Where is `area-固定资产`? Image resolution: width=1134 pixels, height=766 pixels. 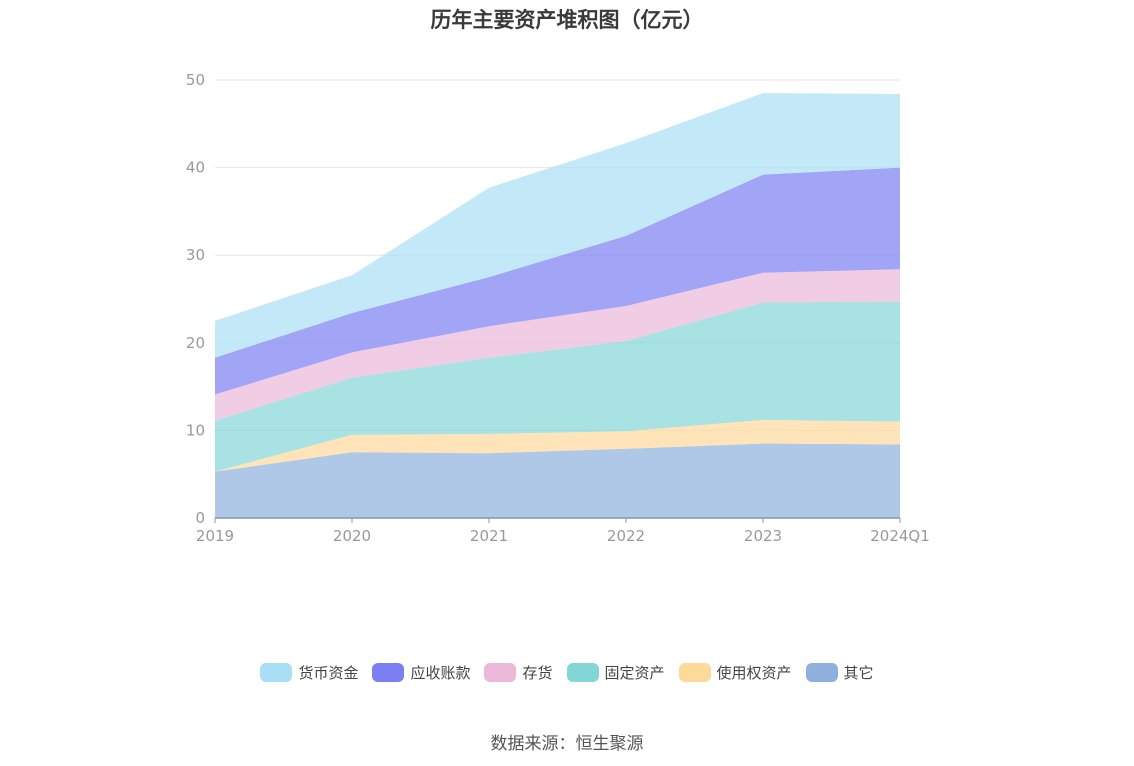
area-固定资产 is located at coordinates (557, 386).